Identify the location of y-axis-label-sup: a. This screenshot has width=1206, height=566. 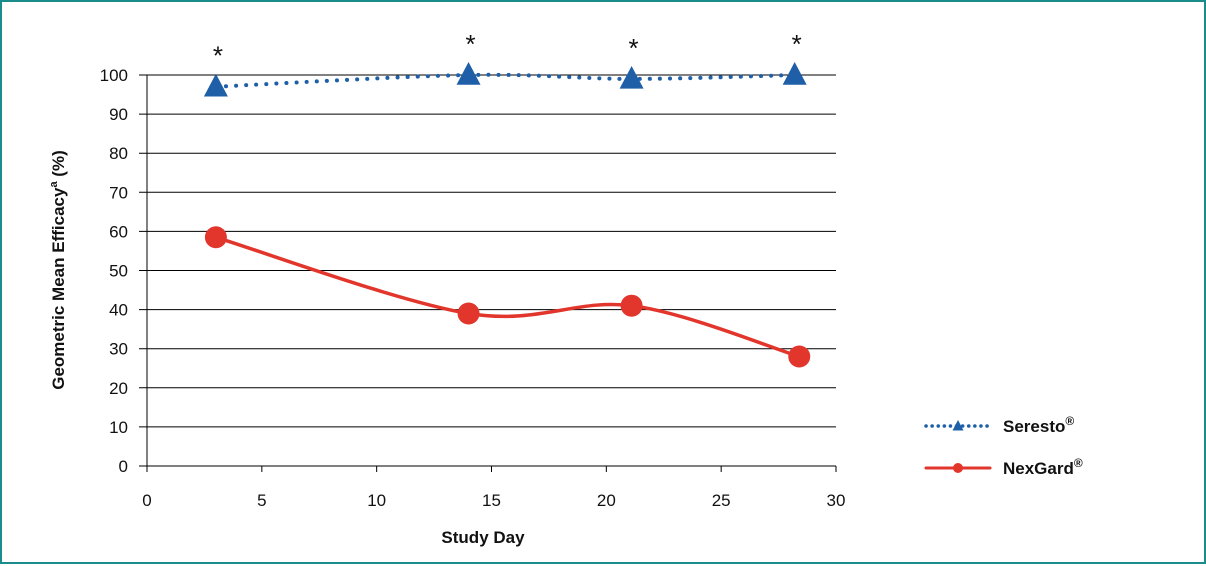
(54, 184).